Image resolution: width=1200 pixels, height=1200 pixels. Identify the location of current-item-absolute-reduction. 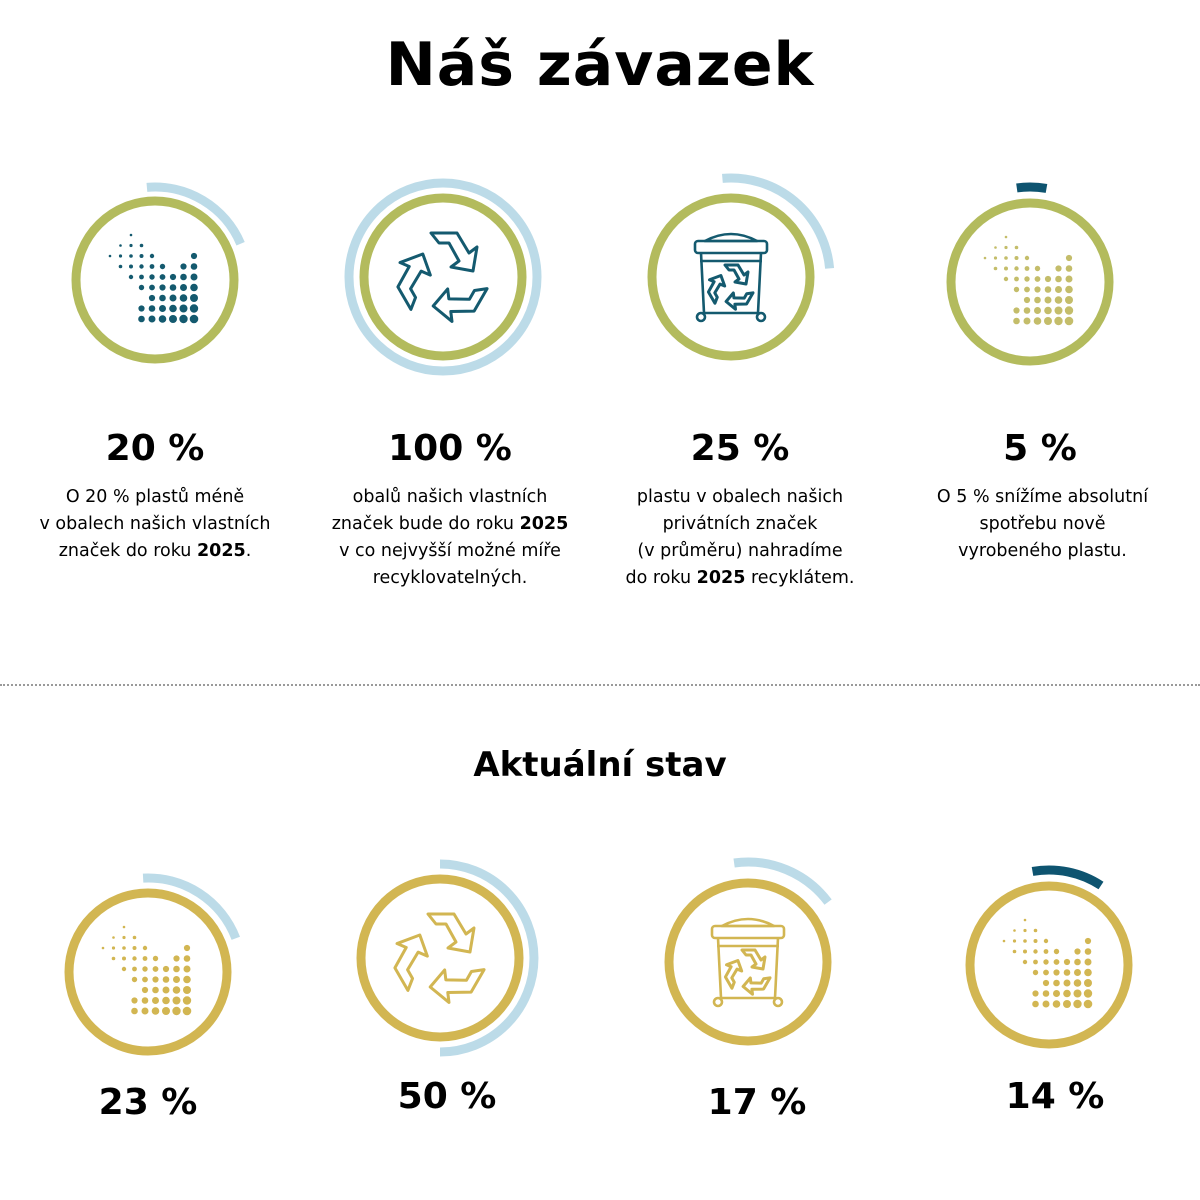
(1060, 955).